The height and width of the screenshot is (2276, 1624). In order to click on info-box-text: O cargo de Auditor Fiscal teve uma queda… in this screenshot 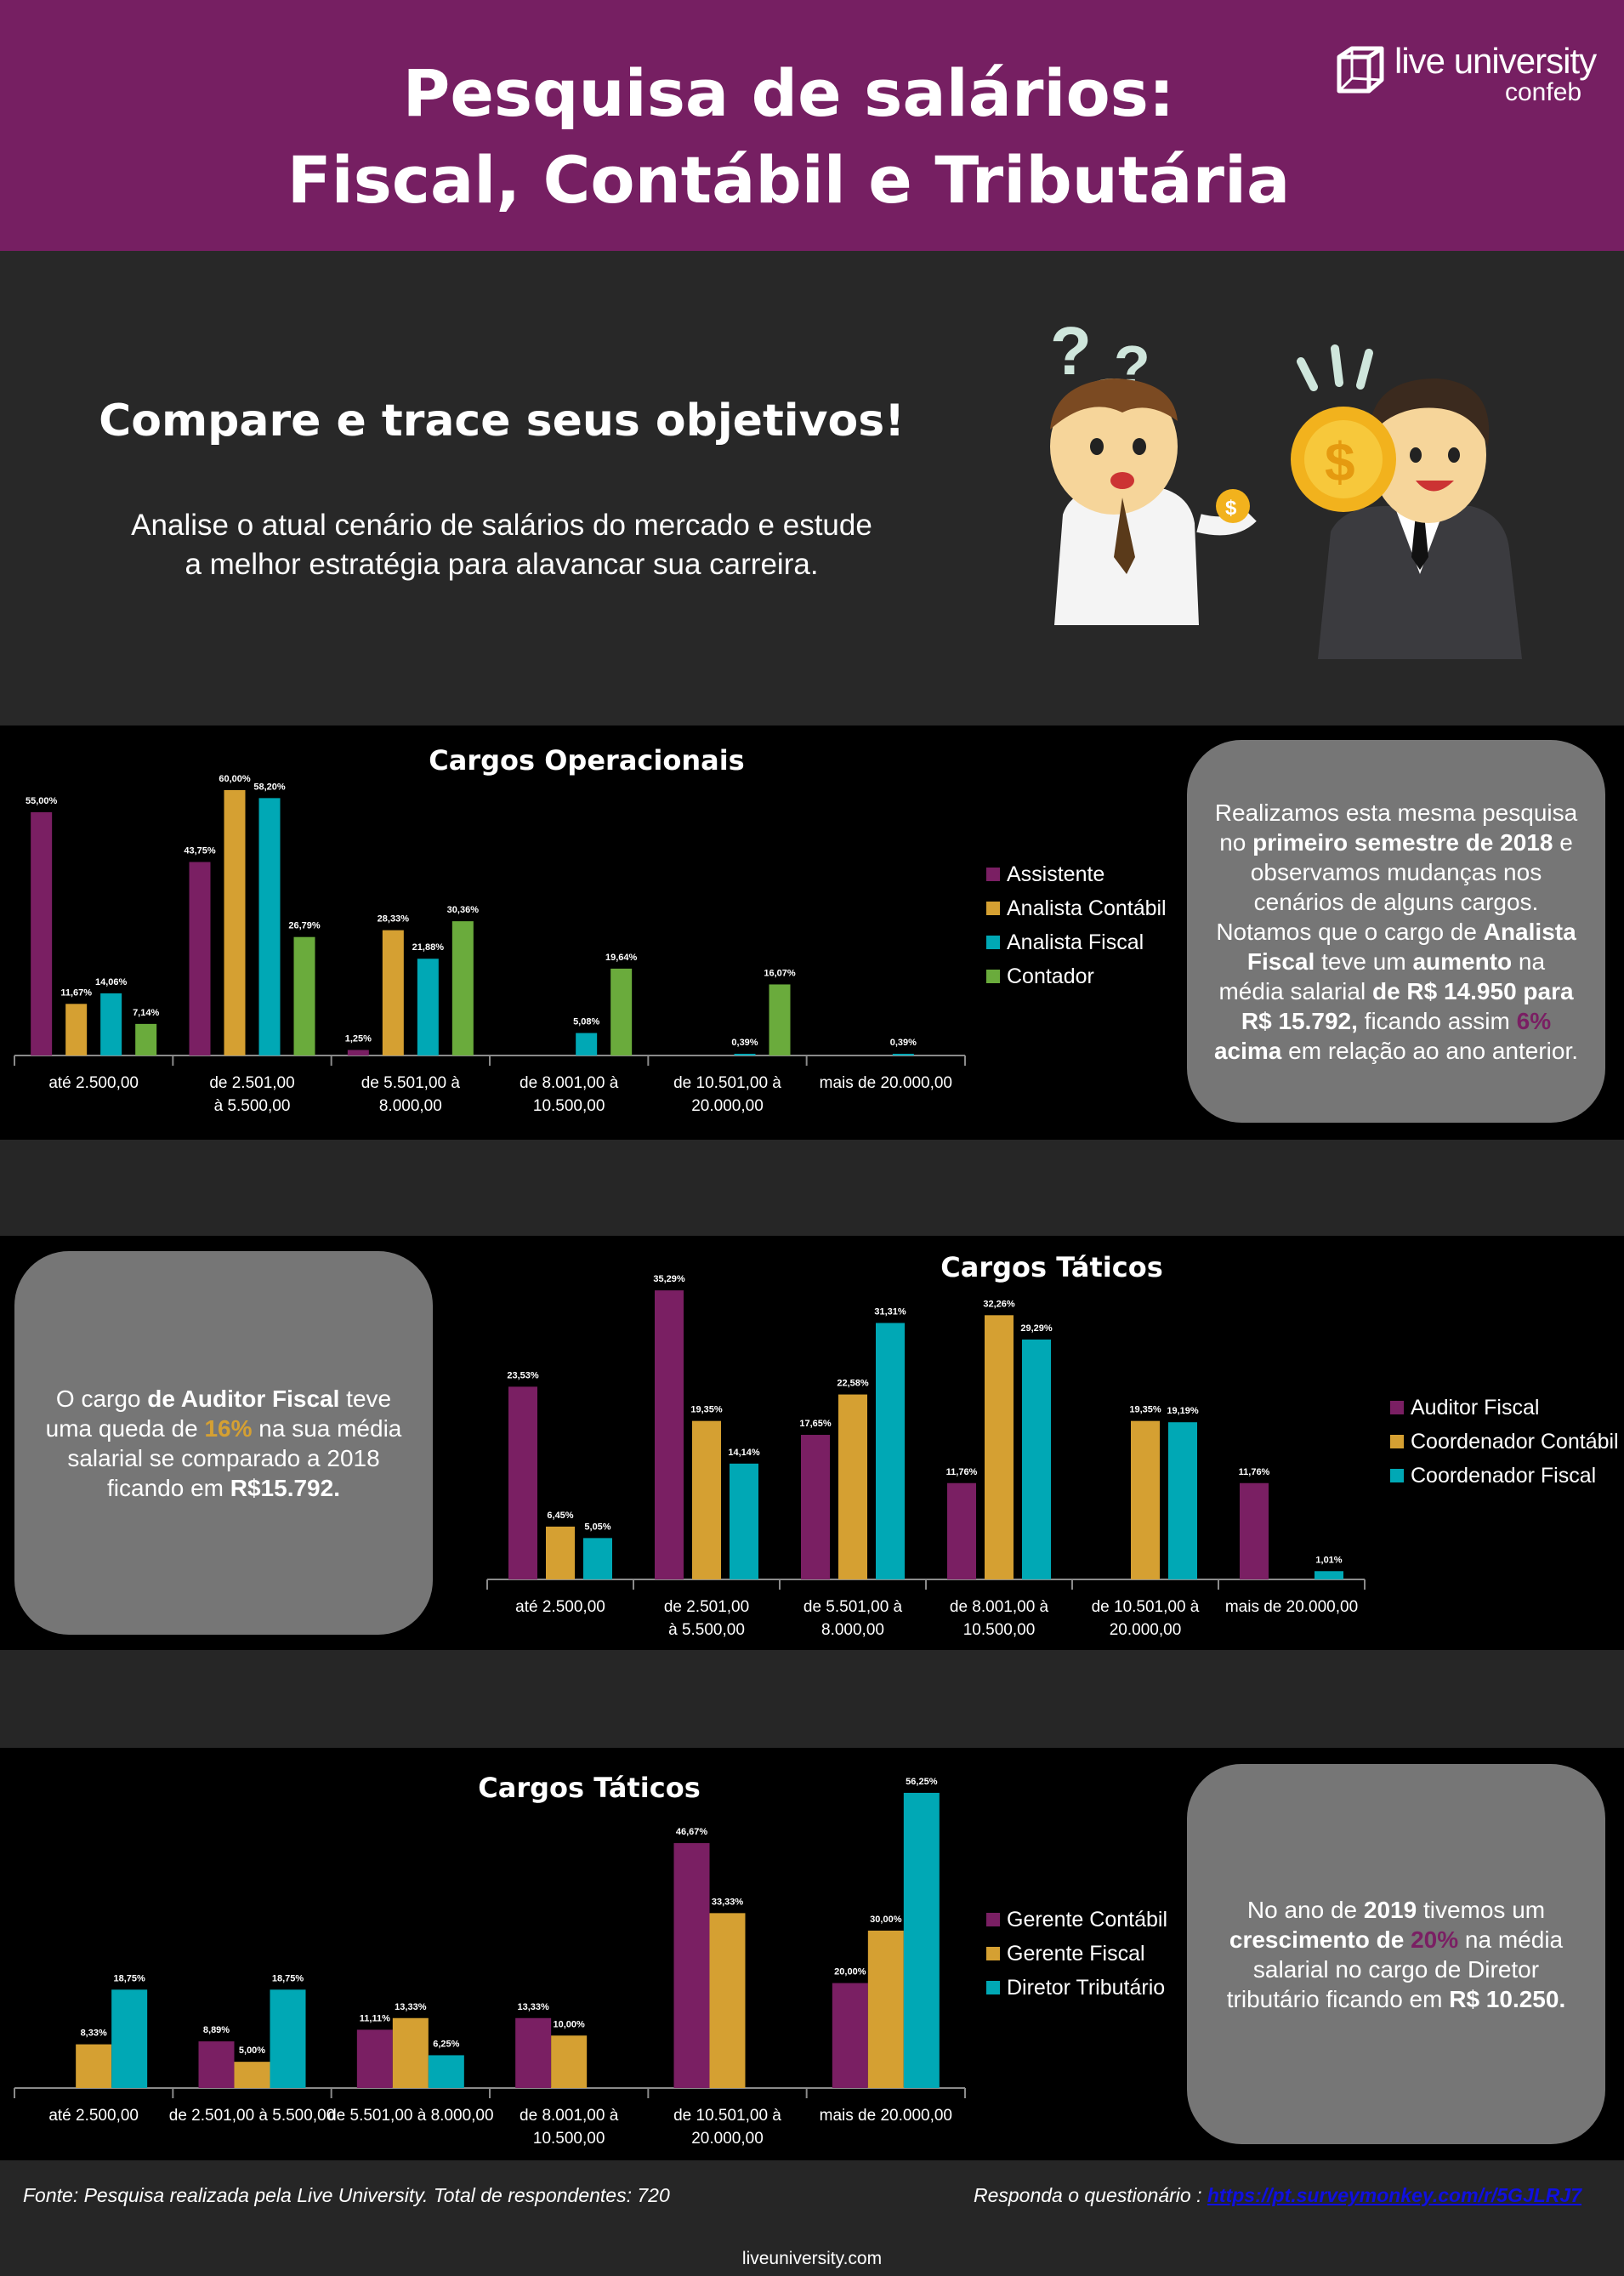, I will do `click(224, 1444)`.